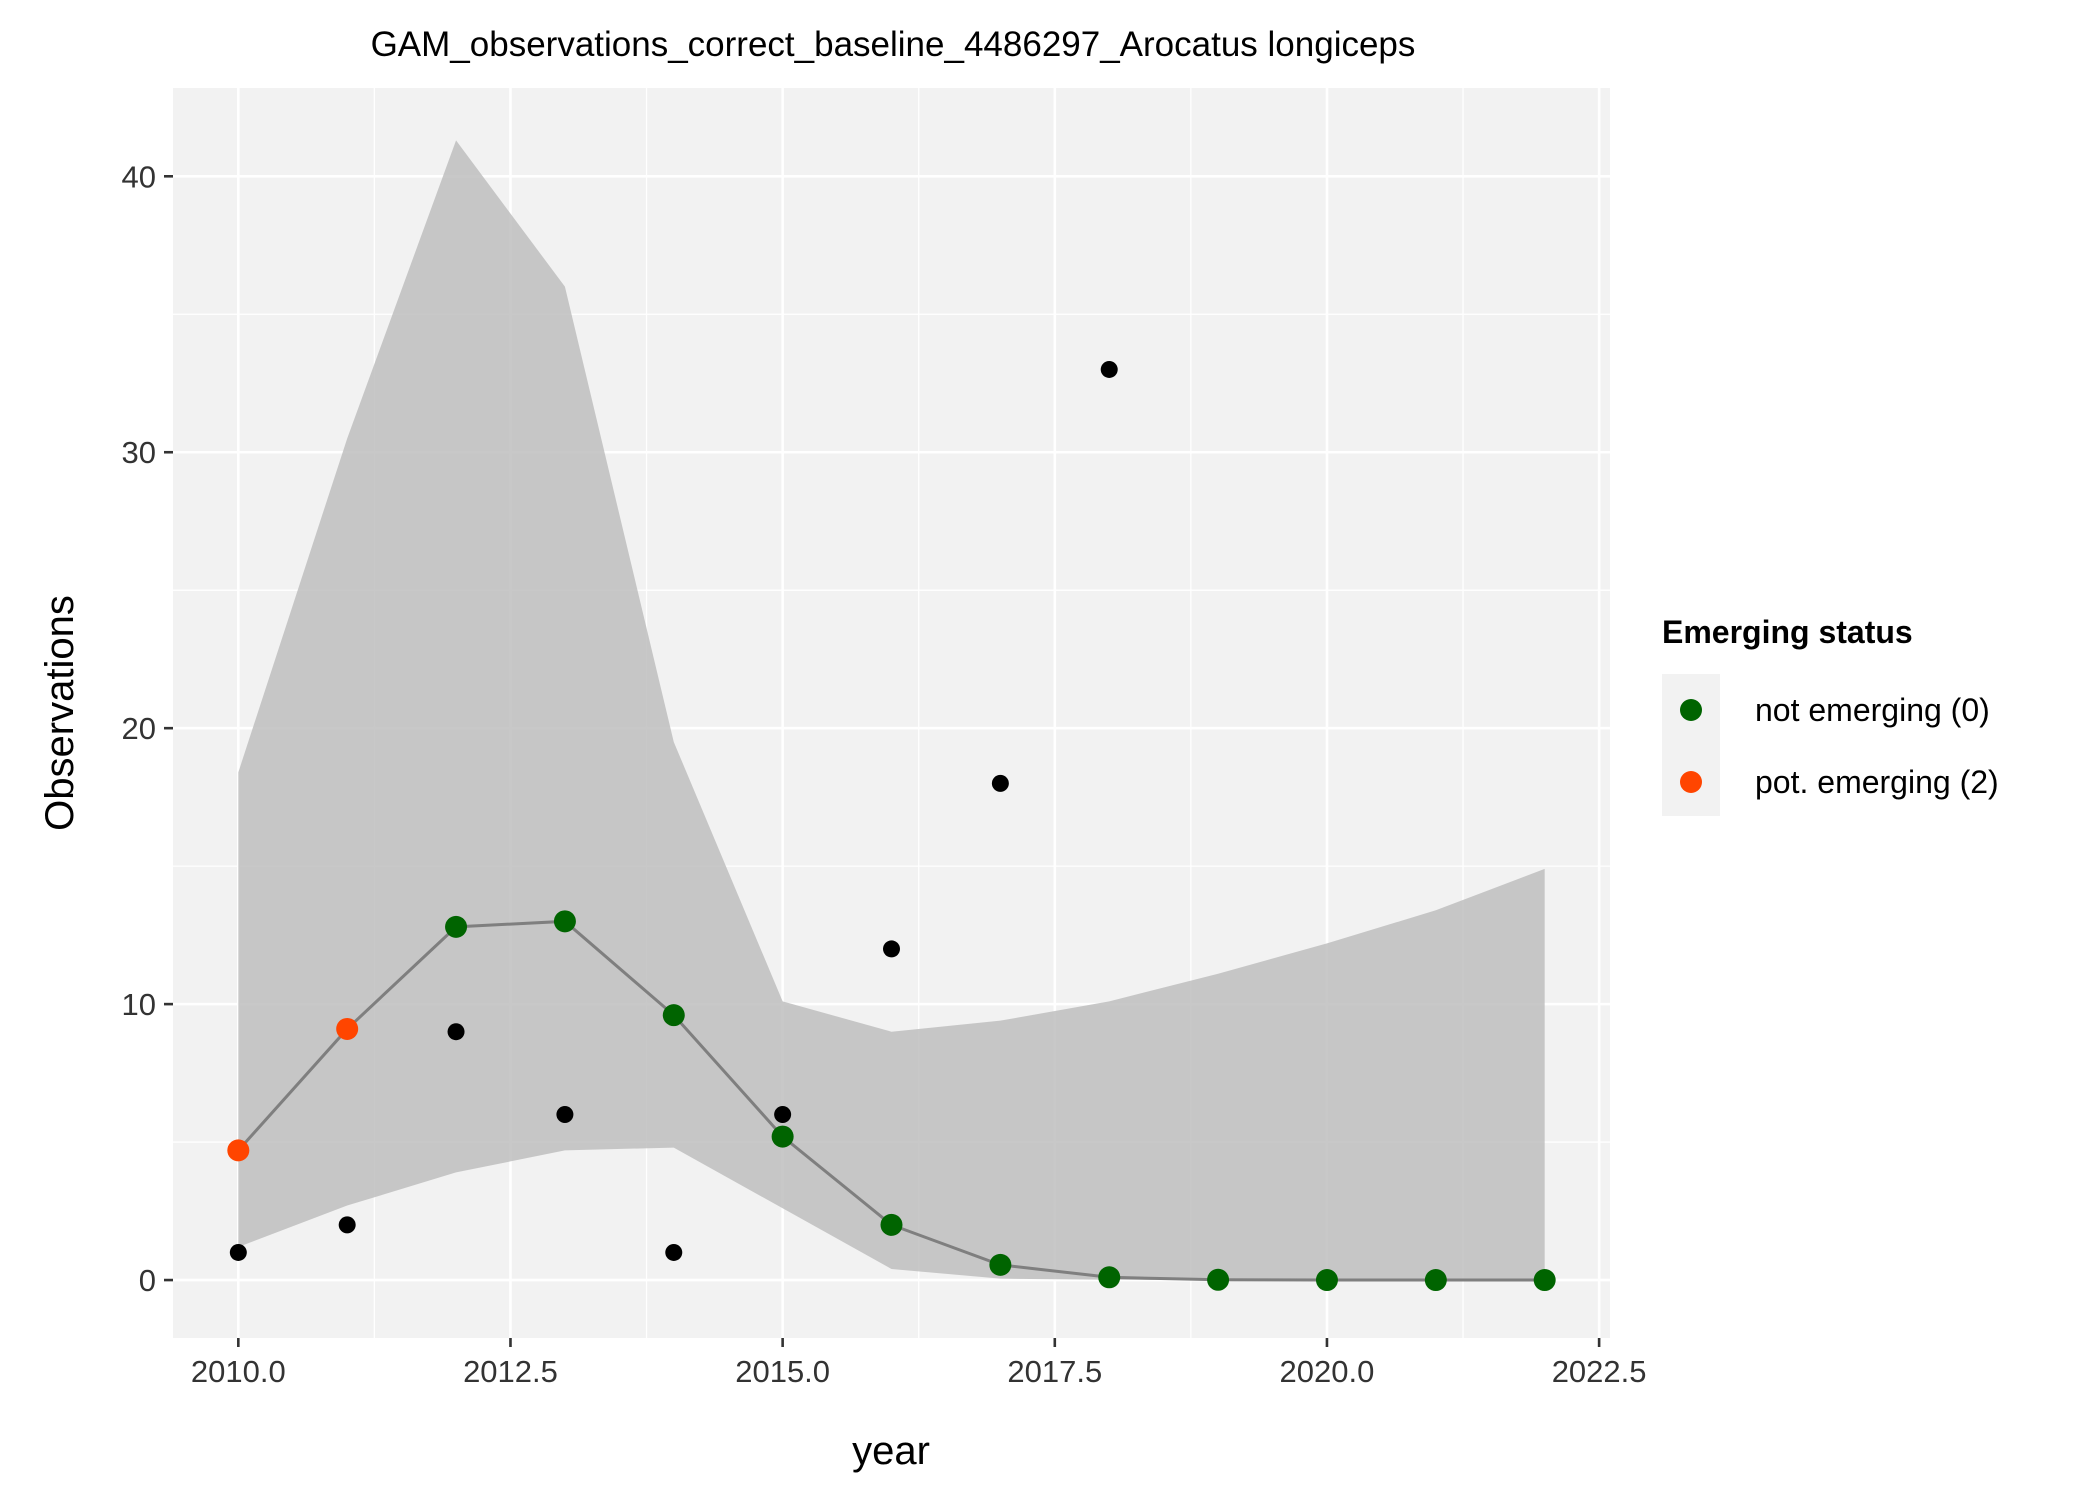 The height and width of the screenshot is (1499, 2100). Describe the element at coordinates (238, 1371) in the screenshot. I see `x-tick-label: 2010.0` at that location.